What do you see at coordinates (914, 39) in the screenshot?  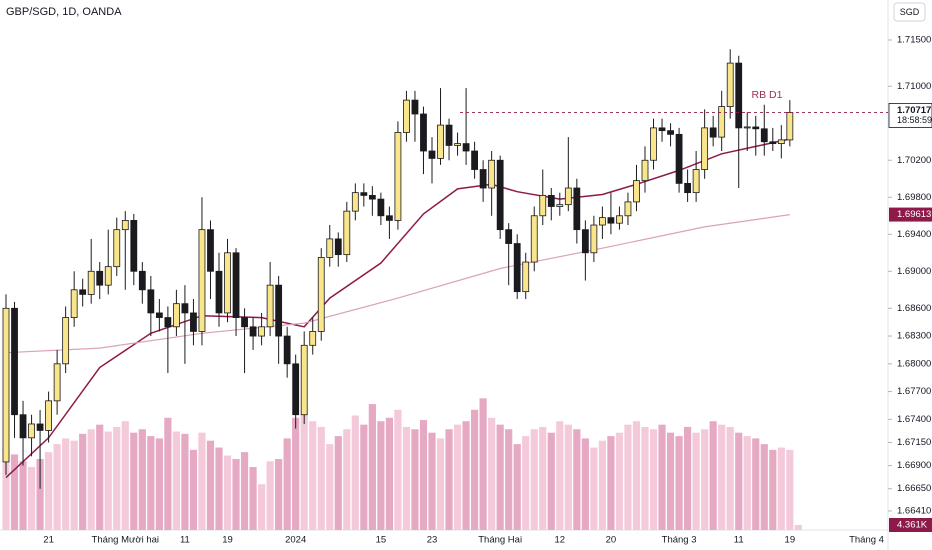 I see `y-tick-label: 1.71500` at bounding box center [914, 39].